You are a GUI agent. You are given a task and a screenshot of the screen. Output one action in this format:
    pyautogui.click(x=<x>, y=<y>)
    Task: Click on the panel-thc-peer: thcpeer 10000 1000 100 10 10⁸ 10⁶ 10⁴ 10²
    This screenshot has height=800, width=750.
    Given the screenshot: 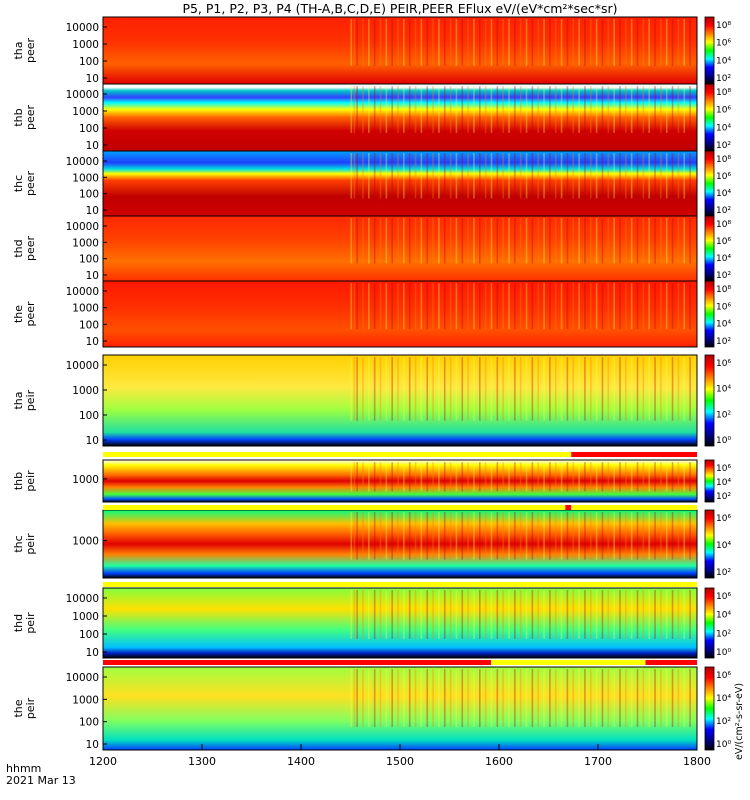 What is the action you would take?
    pyautogui.click(x=371, y=183)
    